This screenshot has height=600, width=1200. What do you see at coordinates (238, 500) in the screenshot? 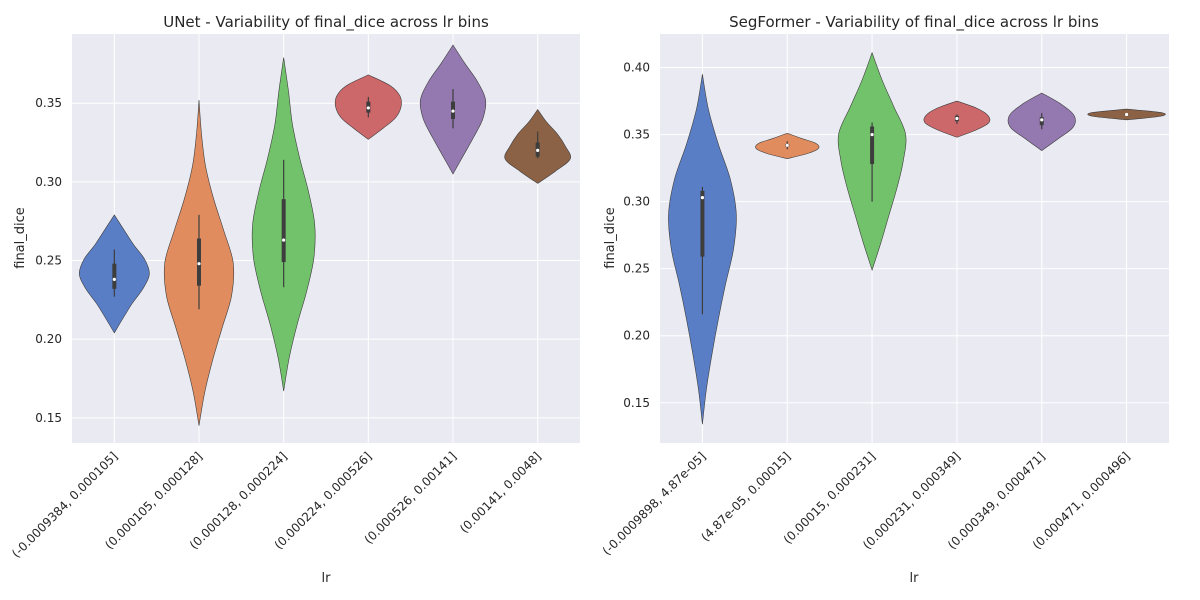
I see `x-tick-label: (0.000128, 0.000224]` at bounding box center [238, 500].